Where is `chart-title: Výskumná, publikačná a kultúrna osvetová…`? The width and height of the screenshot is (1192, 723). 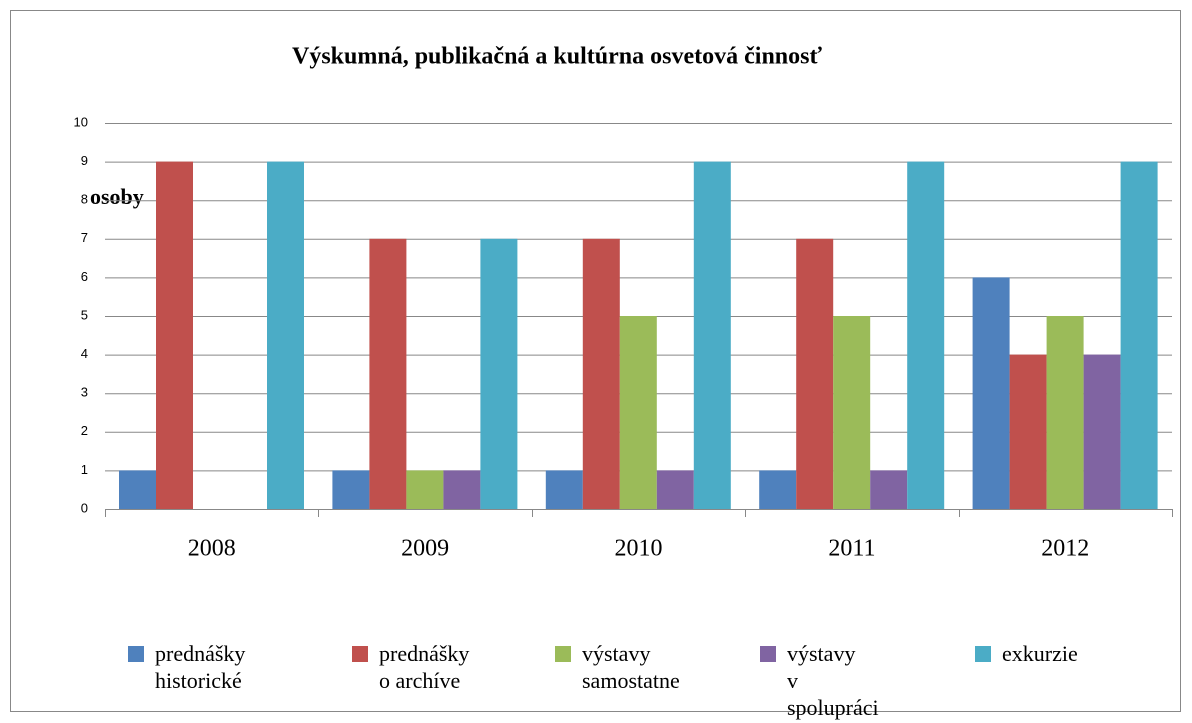
chart-title: Výskumná, publikačná a kultúrna osvetová… is located at coordinates (557, 57).